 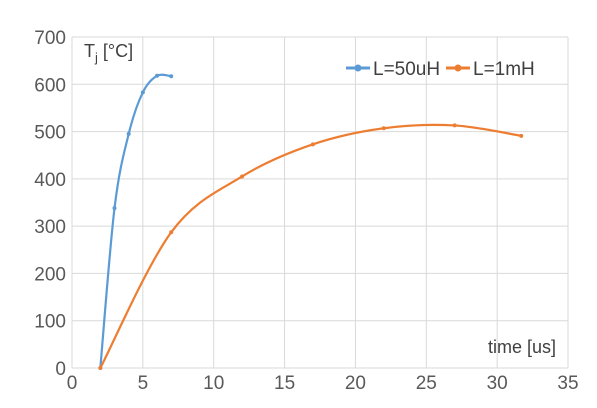 I want to click on x-tick-label: 15, so click(x=284, y=383).